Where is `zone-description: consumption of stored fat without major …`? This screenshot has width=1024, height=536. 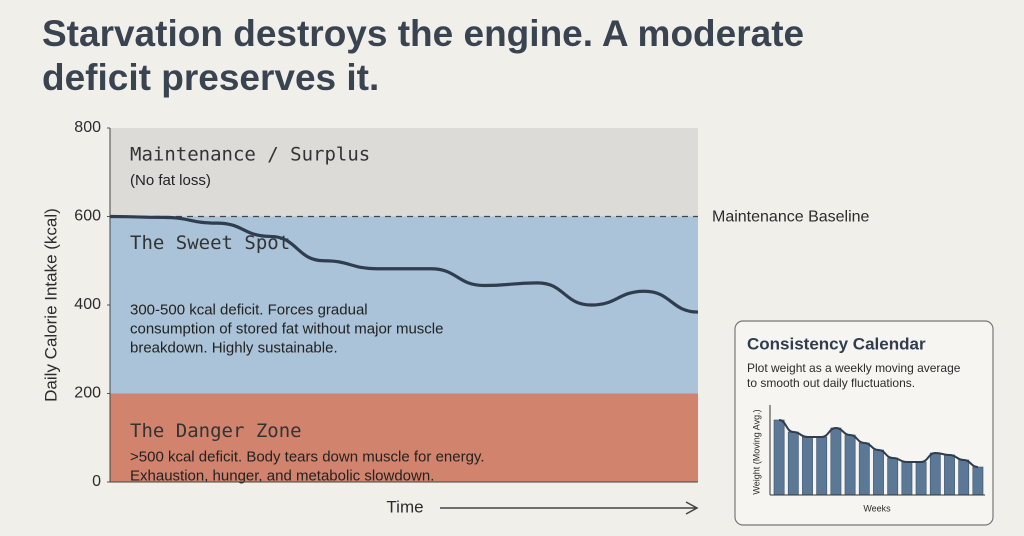
zone-description: consumption of stored fat without major … is located at coordinates (286, 328).